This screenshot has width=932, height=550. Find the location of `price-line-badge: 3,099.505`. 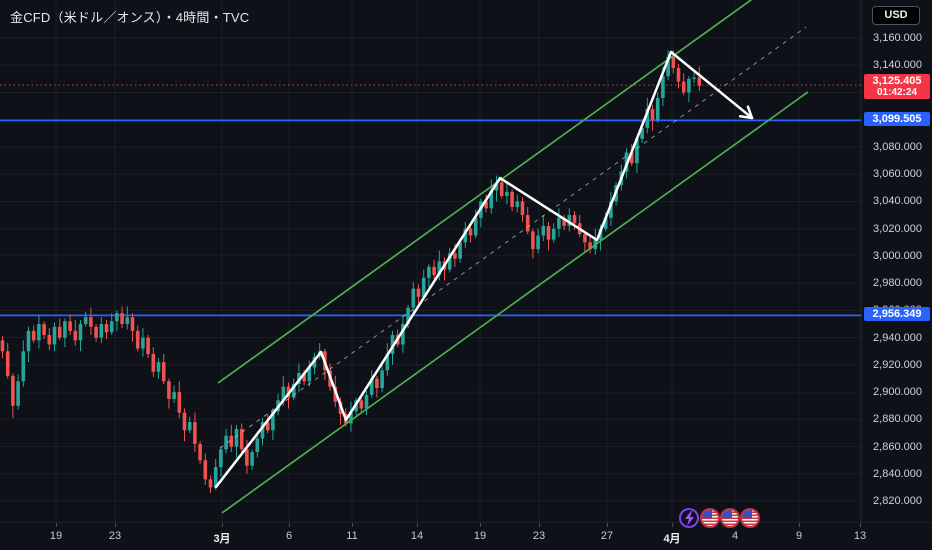

price-line-badge: 3,099.505 is located at coordinates (897, 119).